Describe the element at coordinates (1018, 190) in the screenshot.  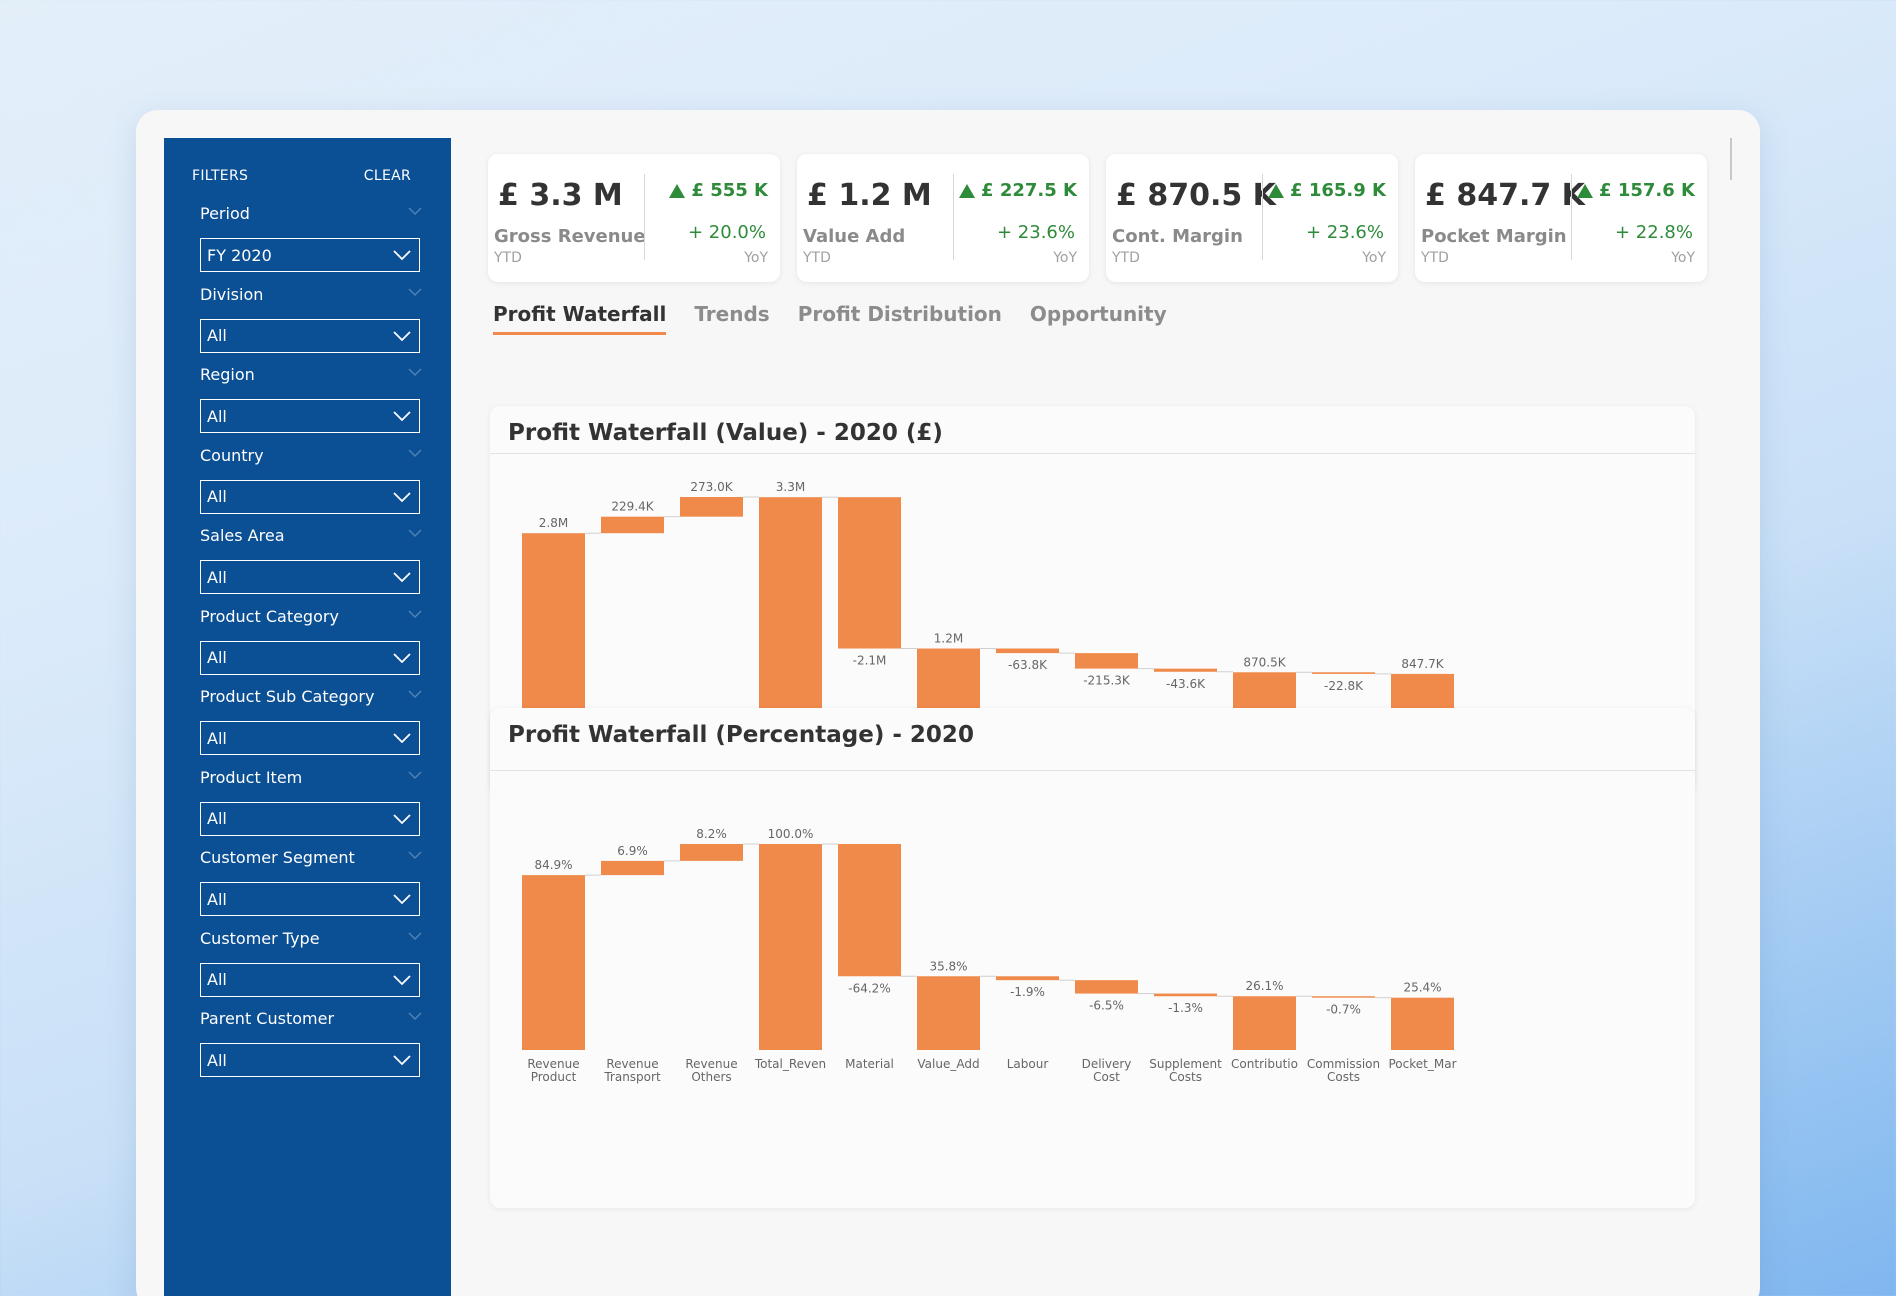
I see `kpi-delta: £ 227.5 K` at that location.